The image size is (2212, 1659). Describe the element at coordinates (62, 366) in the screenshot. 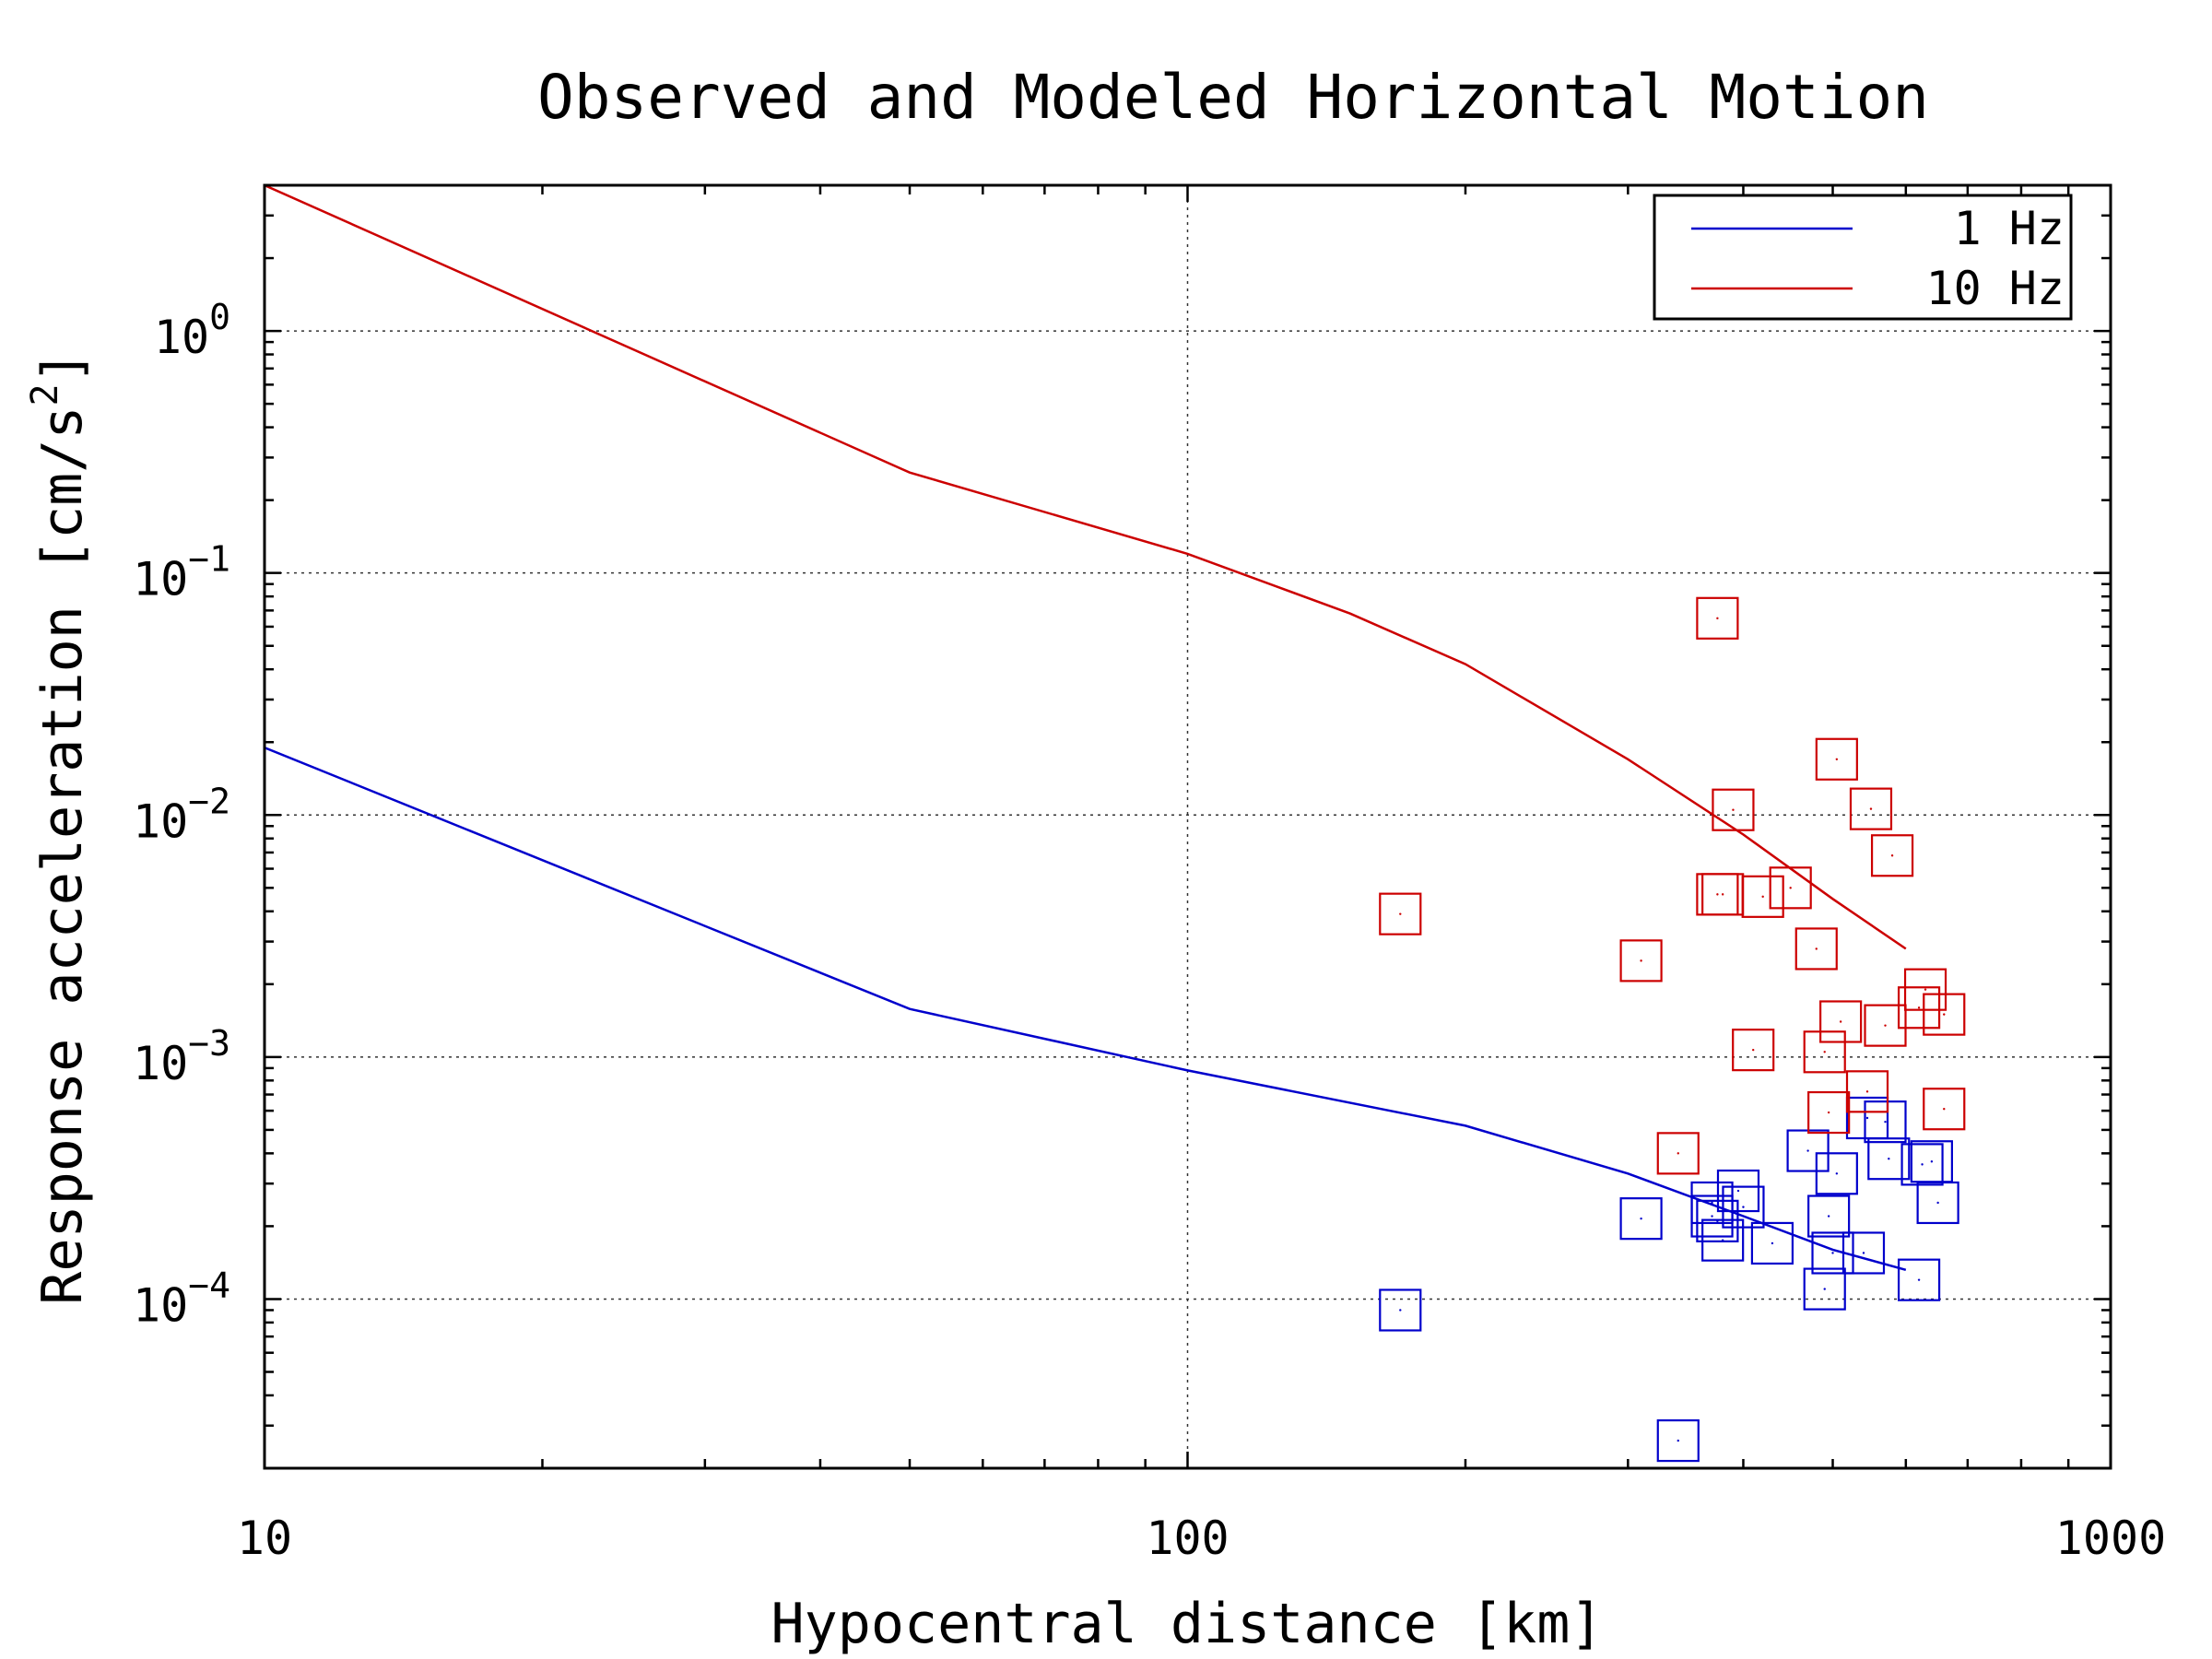

I see `y-axis-label-end: ]` at that location.